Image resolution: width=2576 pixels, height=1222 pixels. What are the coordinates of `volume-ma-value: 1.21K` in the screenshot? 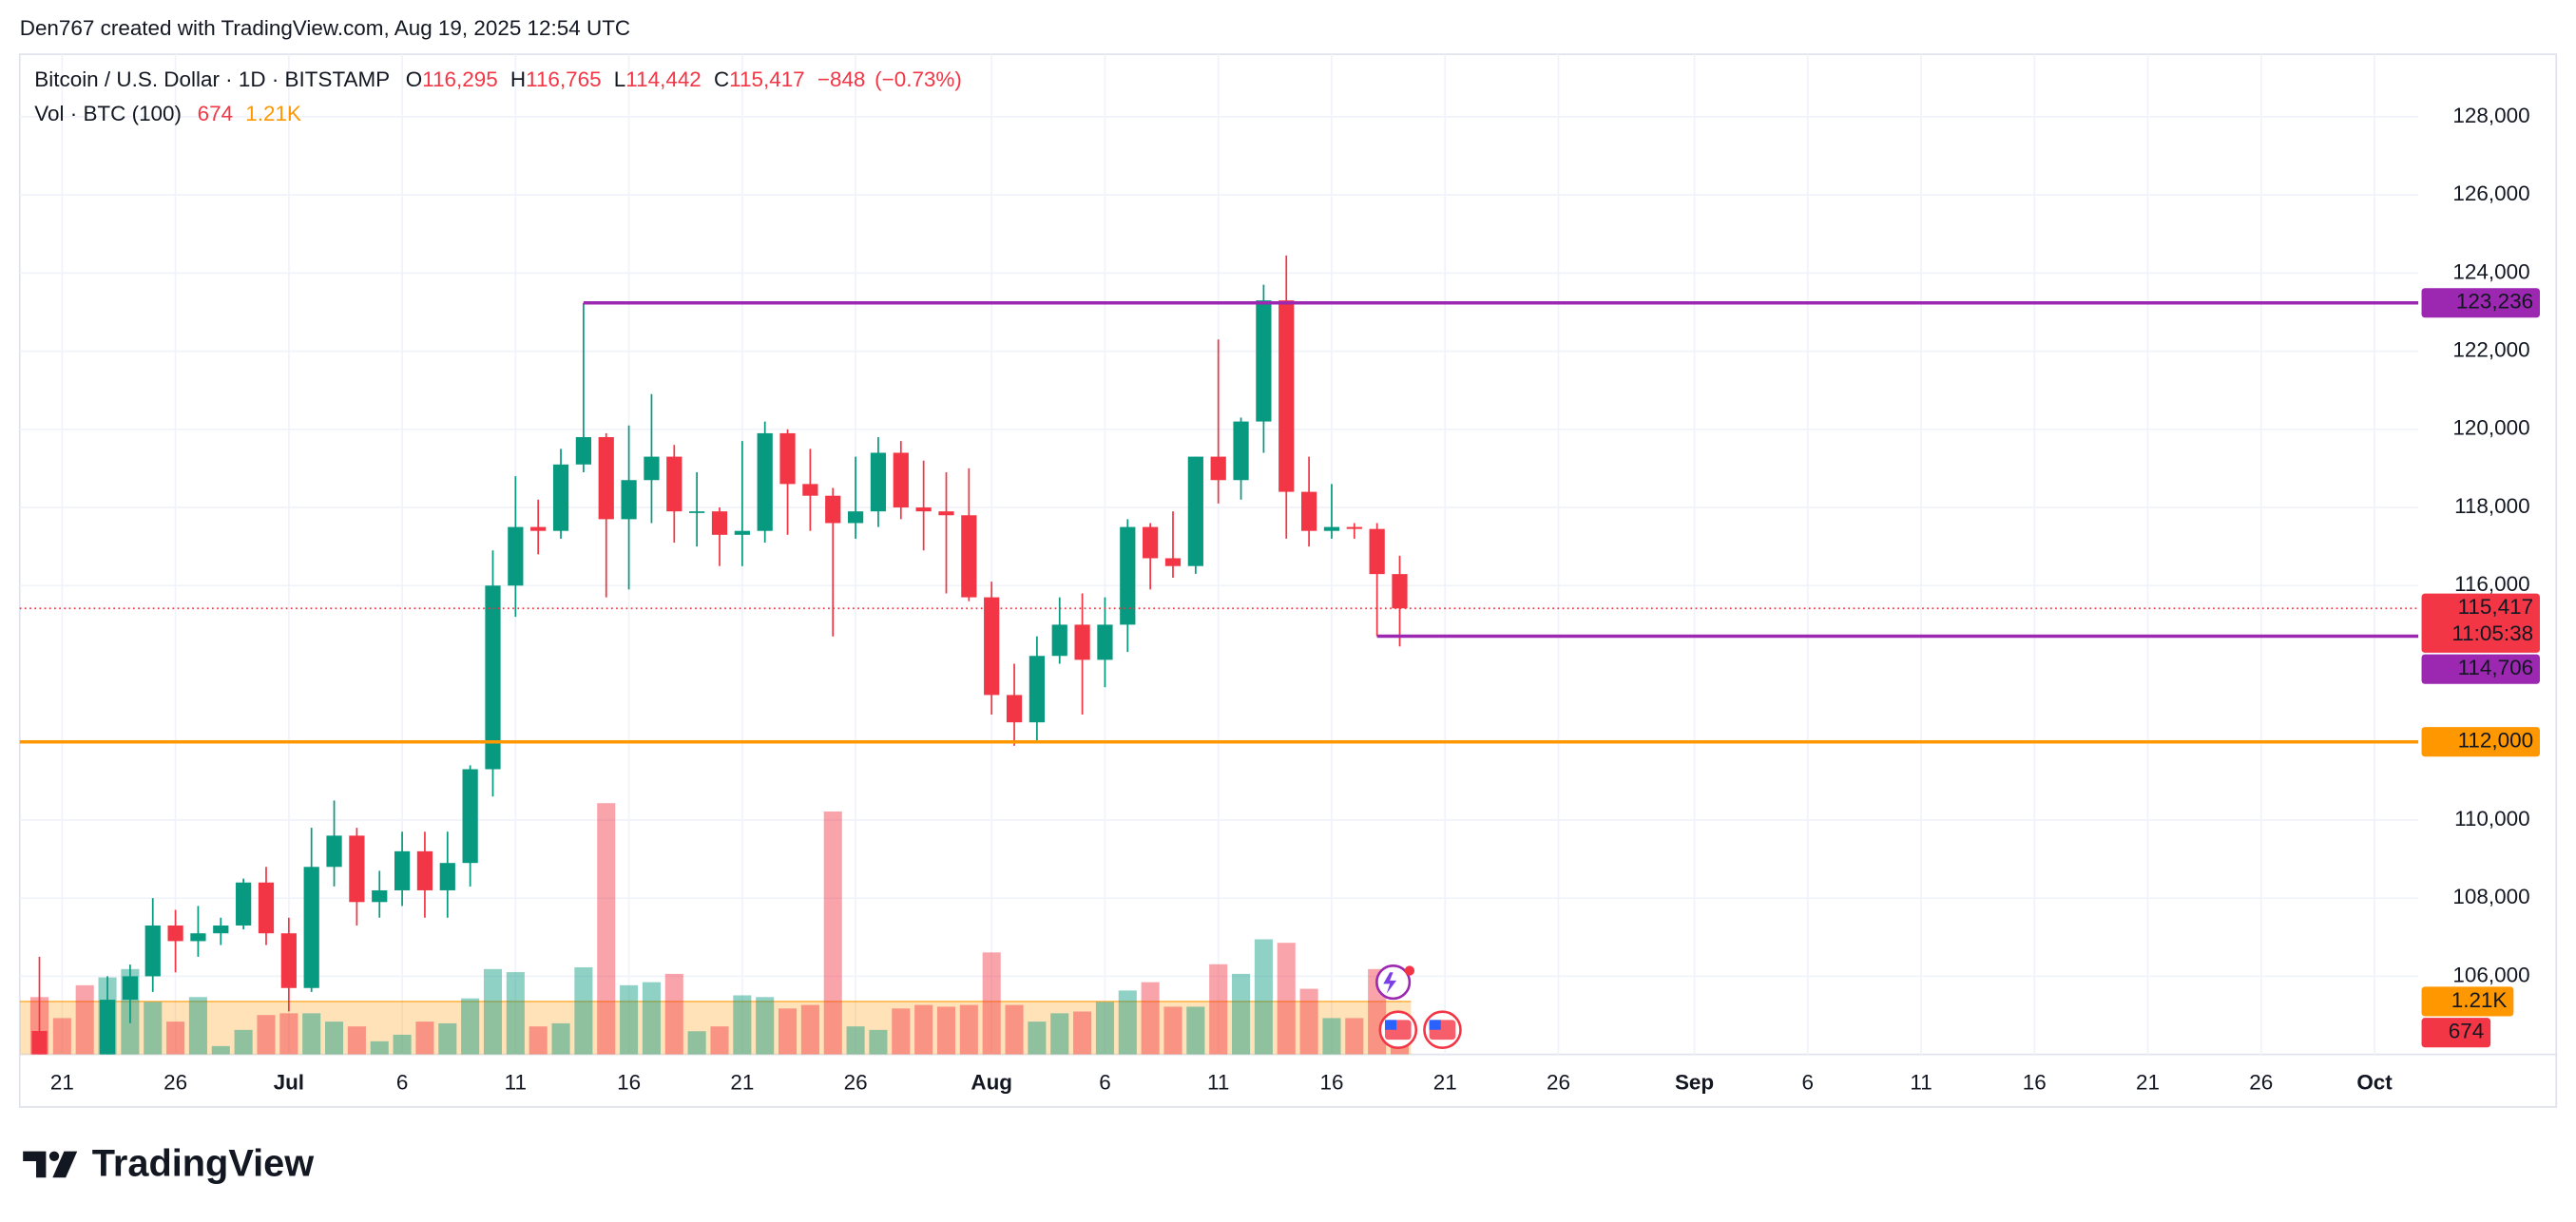 It's located at (273, 114).